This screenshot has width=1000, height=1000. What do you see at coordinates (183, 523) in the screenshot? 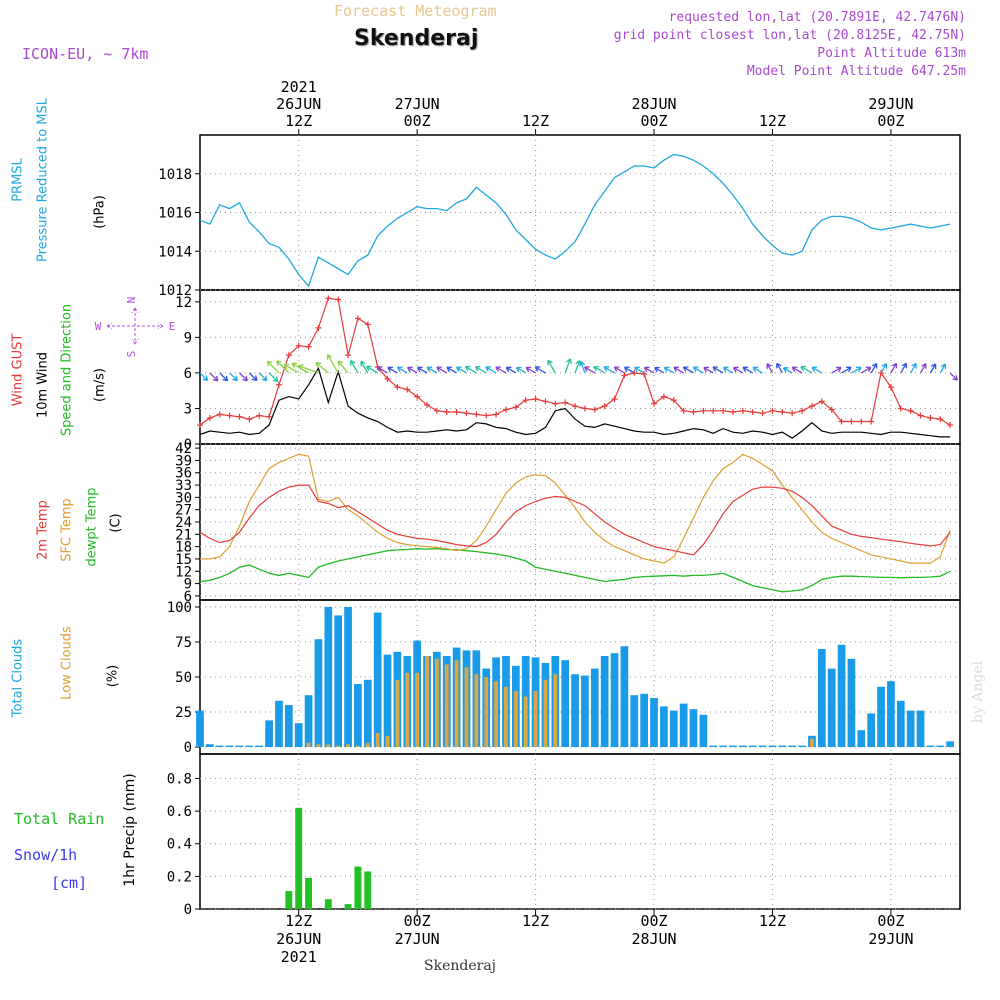
I see `temp-ytick-label: 24` at bounding box center [183, 523].